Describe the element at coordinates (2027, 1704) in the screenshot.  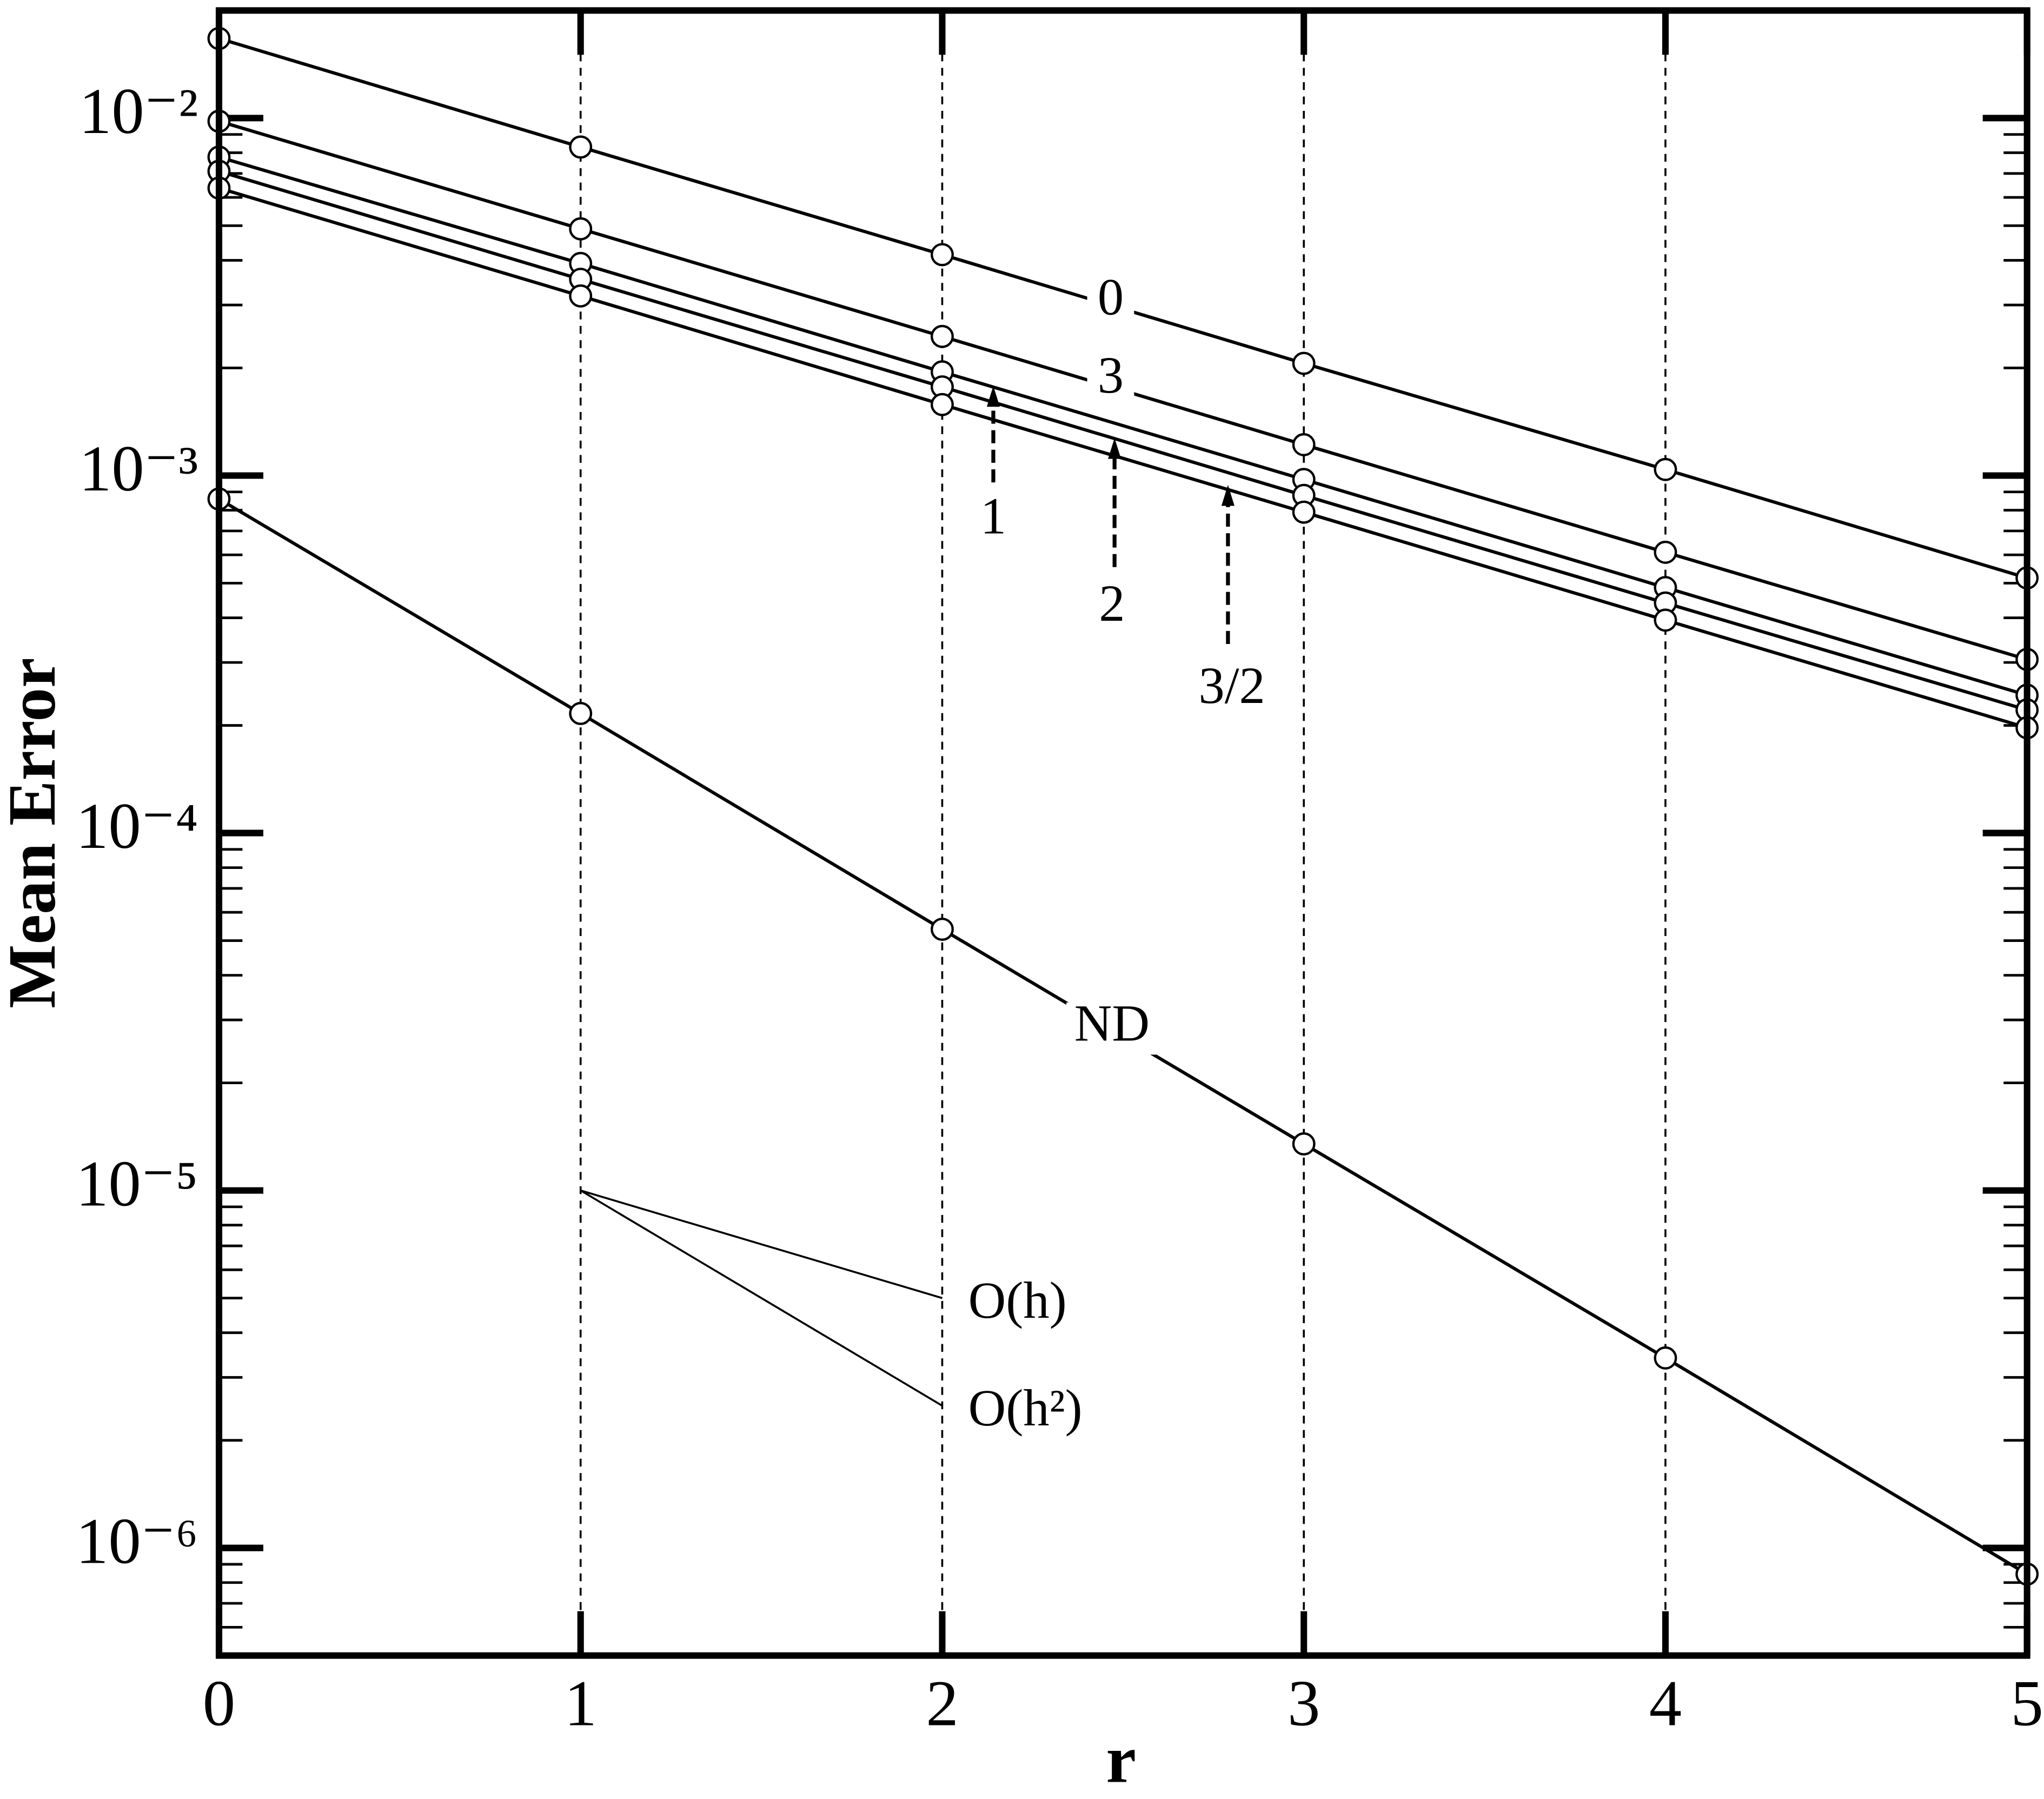
I see `x-tick-label: 5` at that location.